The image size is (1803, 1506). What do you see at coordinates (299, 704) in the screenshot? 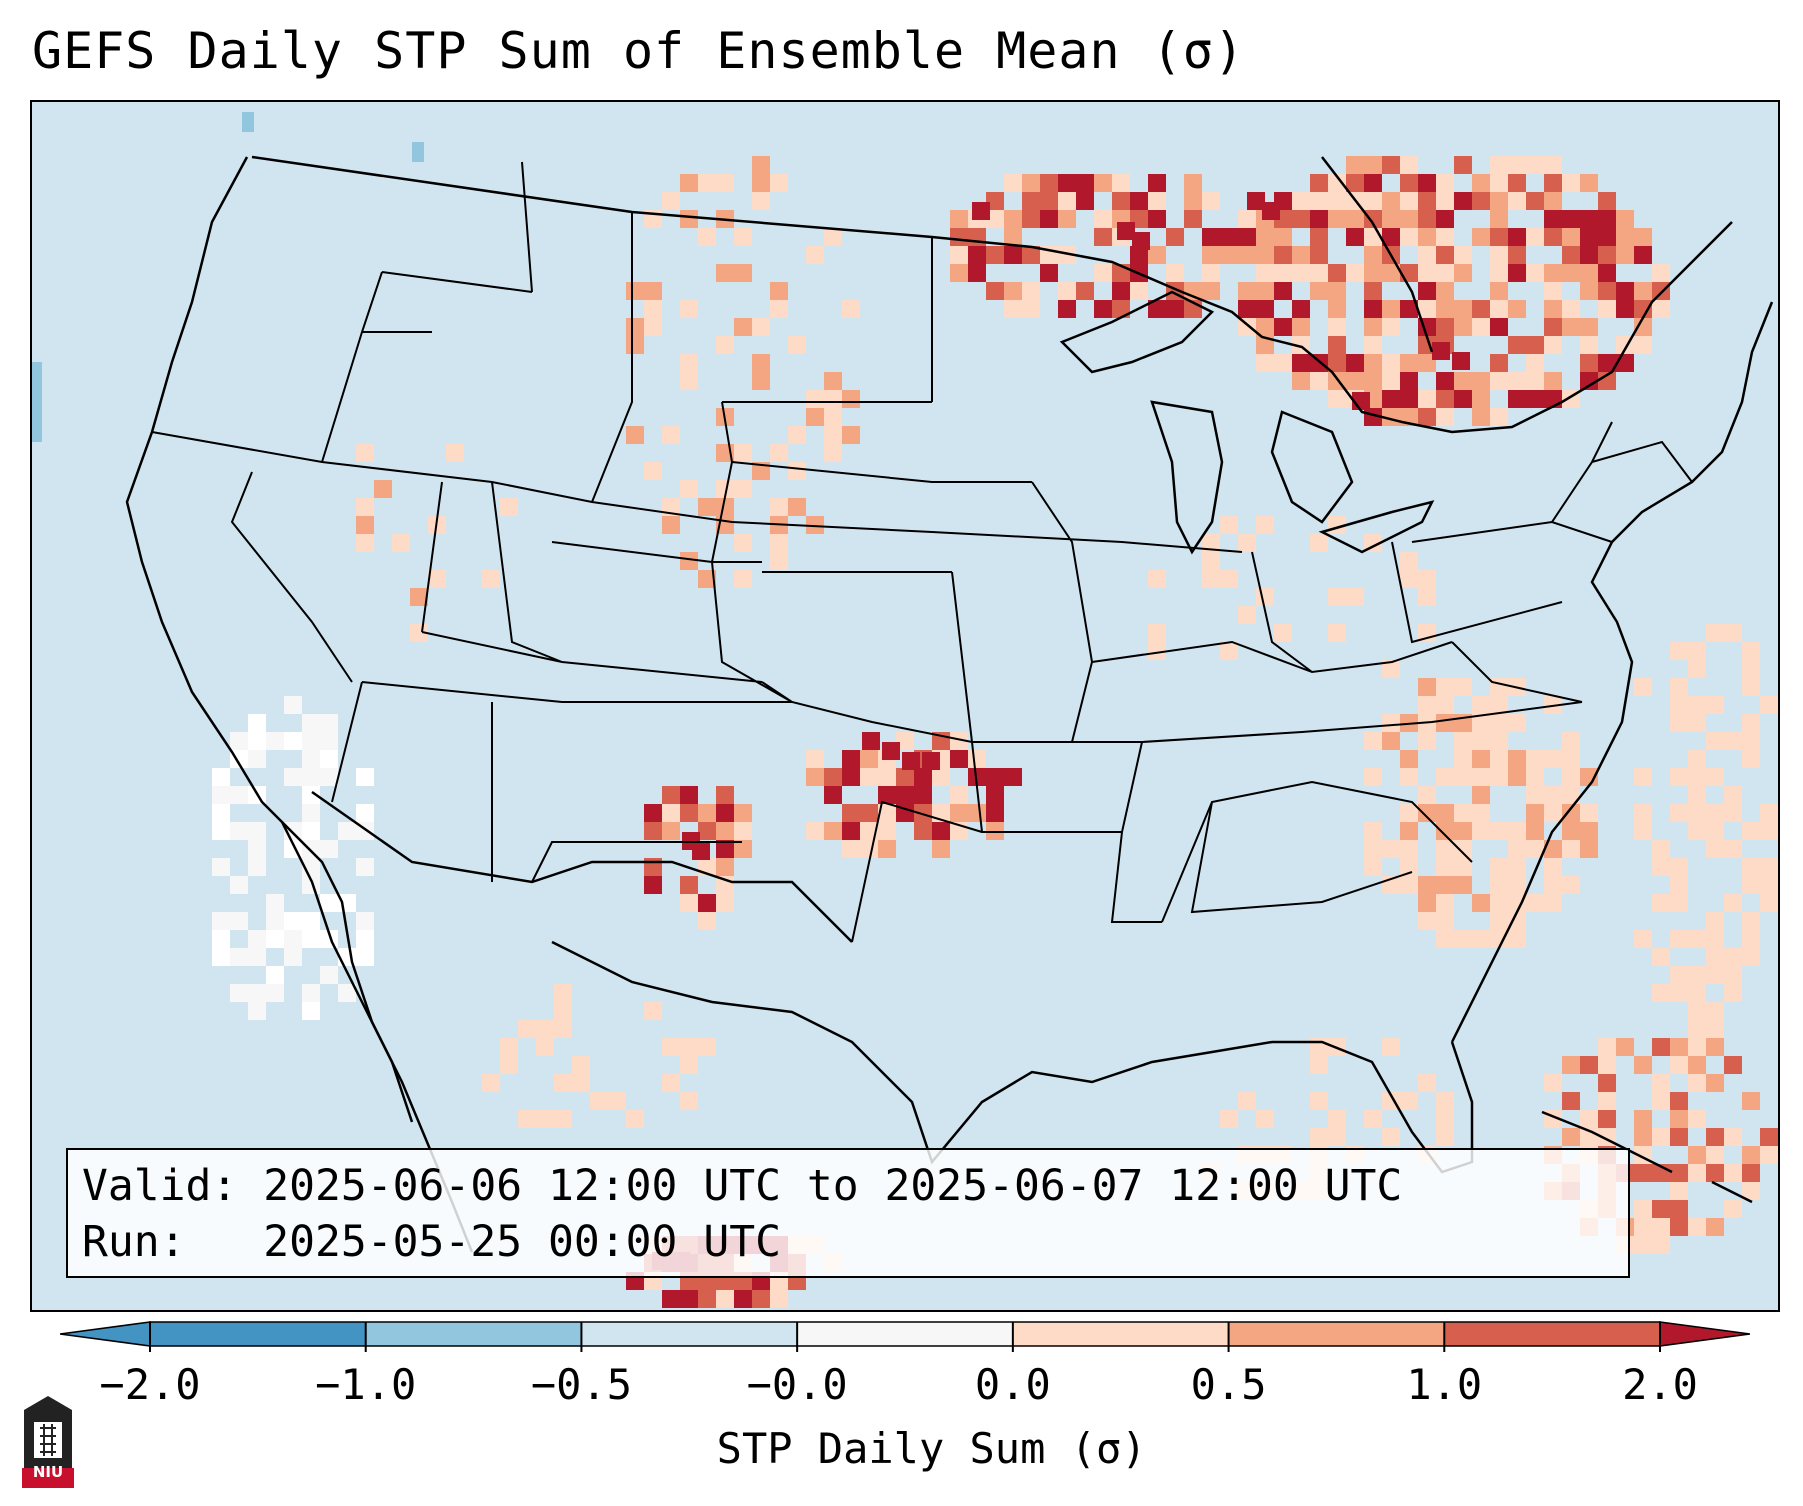
I see `west-coast` at bounding box center [299, 704].